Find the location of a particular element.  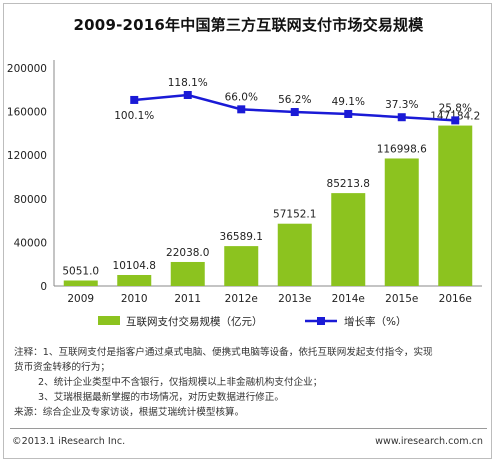

y-tick-label: 120000 is located at coordinates (27, 156).